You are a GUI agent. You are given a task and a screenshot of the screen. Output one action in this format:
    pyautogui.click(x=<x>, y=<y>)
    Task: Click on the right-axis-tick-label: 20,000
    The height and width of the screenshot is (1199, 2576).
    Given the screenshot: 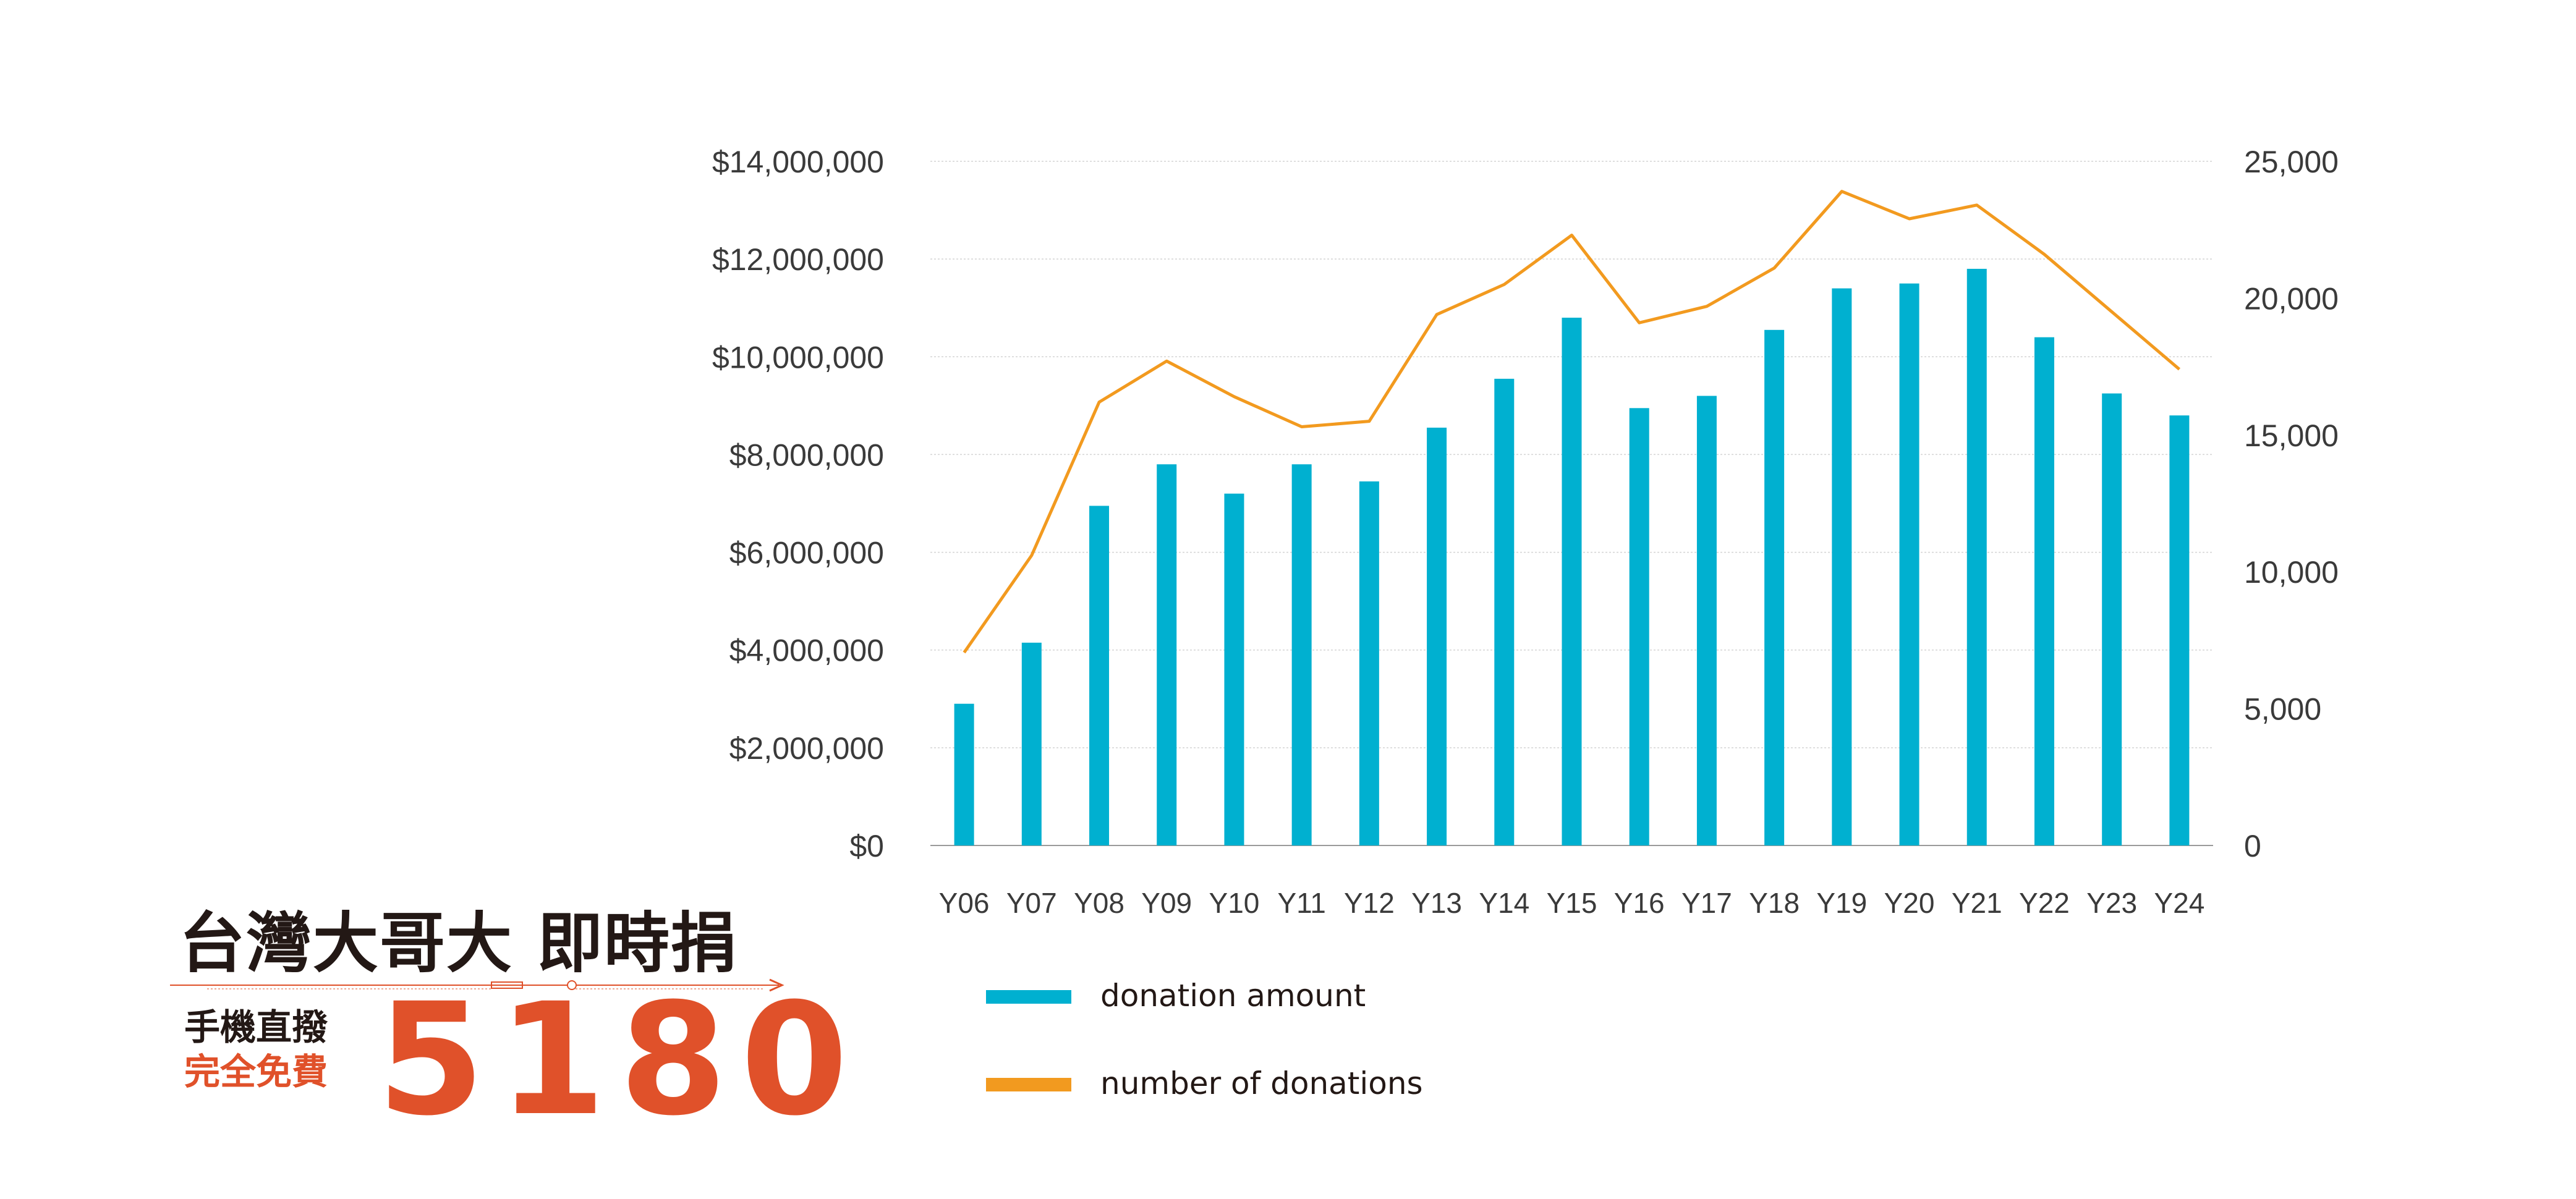 What is the action you would take?
    pyautogui.click(x=2291, y=298)
    